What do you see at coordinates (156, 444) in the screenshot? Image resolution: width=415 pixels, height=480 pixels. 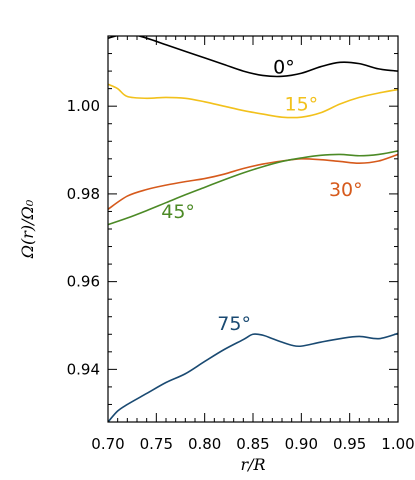 I see `x-tick-label: 0.75` at bounding box center [156, 444].